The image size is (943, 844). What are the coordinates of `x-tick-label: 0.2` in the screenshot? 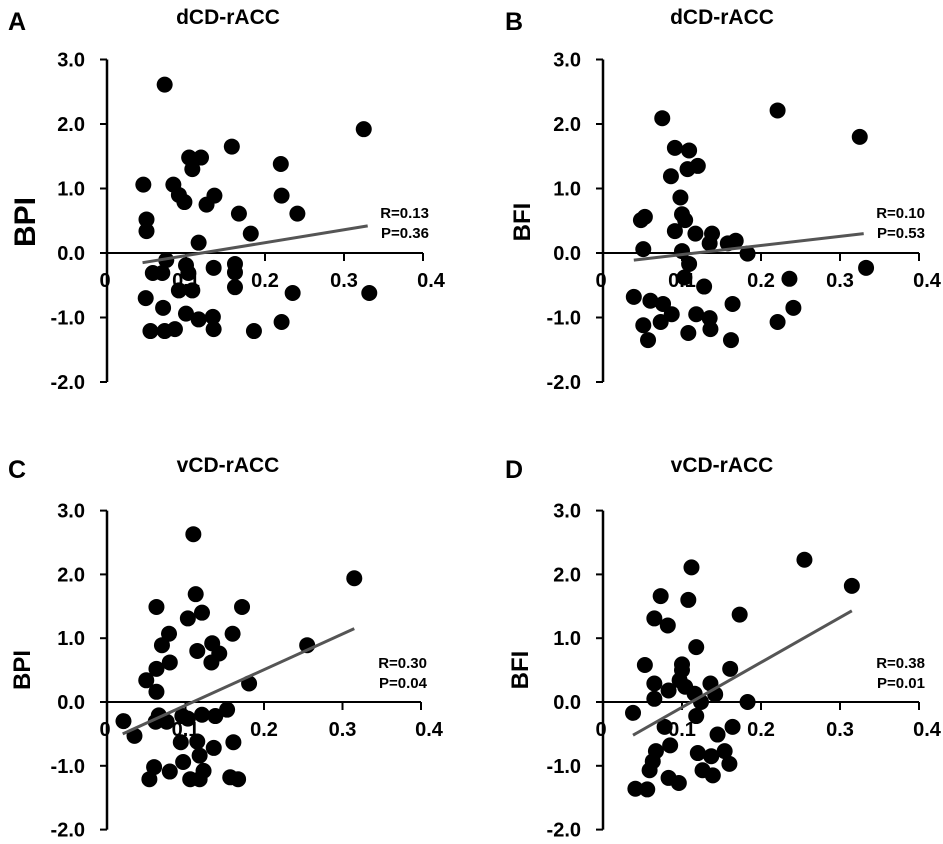 It's located at (265, 281).